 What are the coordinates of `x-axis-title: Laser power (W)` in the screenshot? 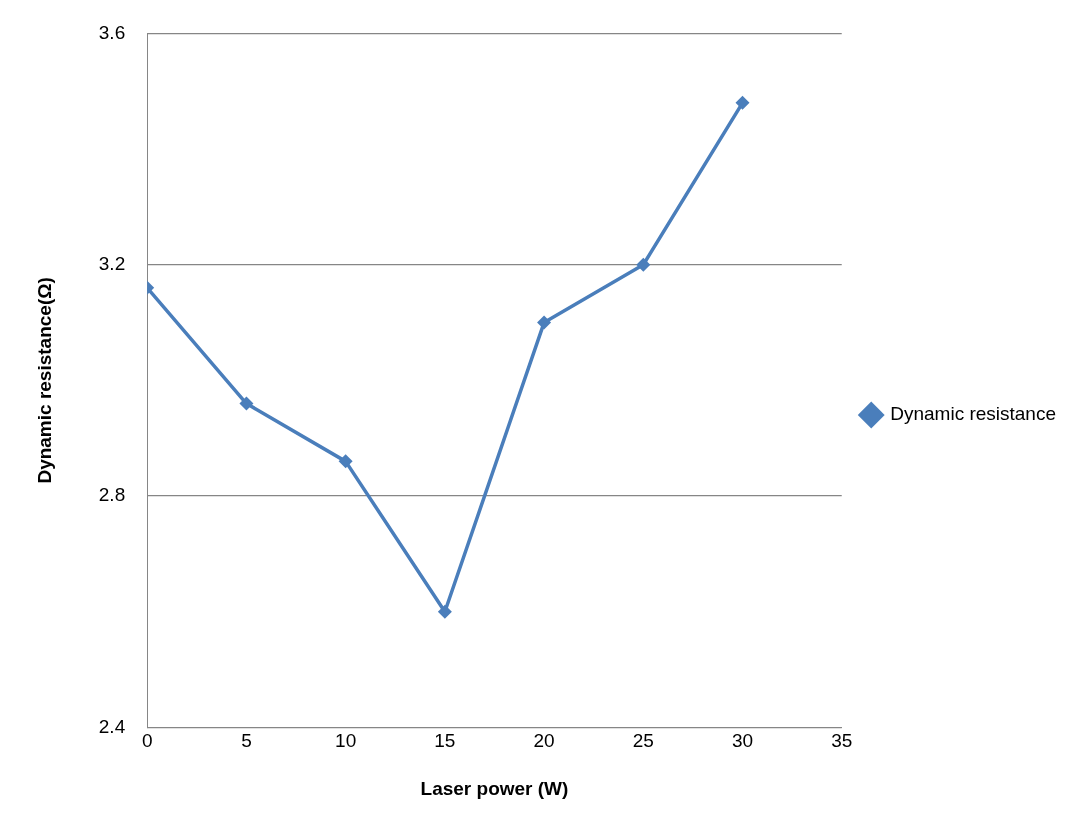 It's located at (494, 788).